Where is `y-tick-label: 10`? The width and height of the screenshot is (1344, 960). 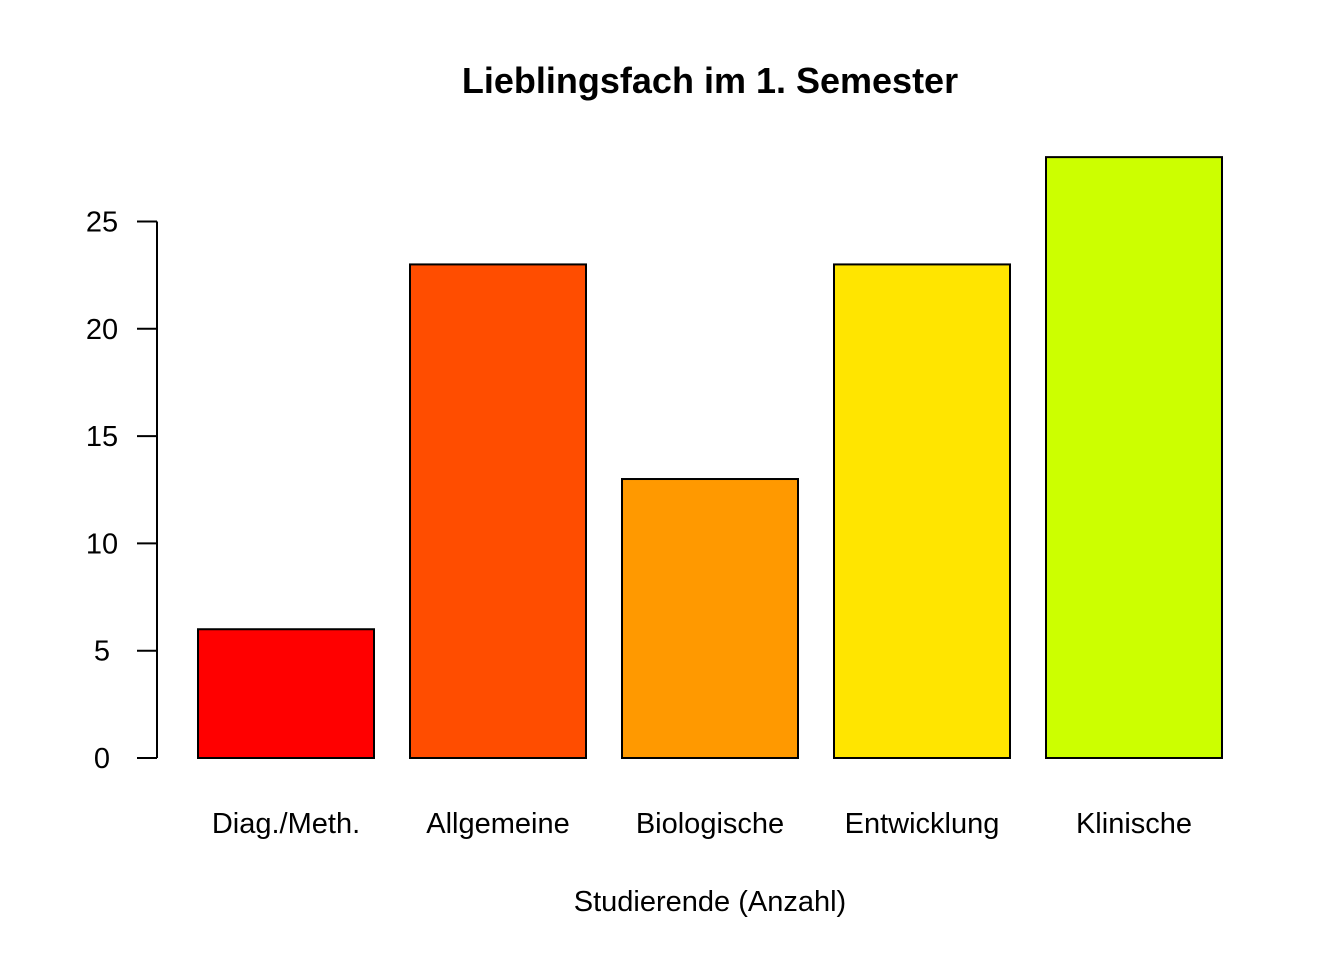 y-tick-label: 10 is located at coordinates (102, 544).